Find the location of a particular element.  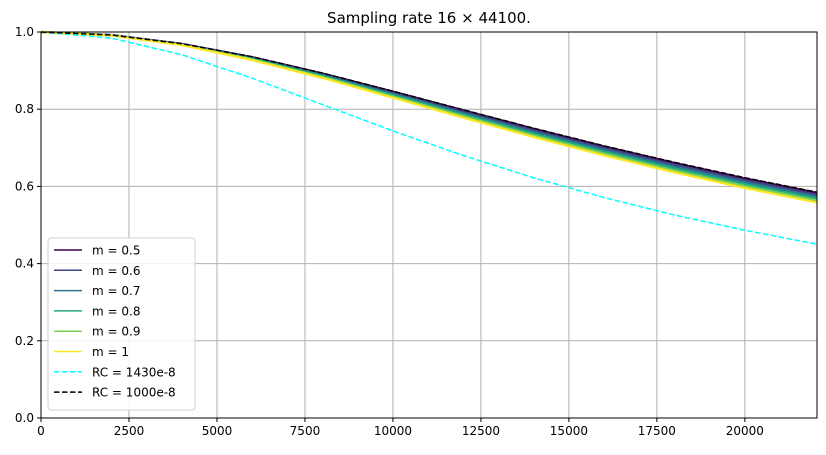

legend-label: m = 0.5 is located at coordinates (116, 251).